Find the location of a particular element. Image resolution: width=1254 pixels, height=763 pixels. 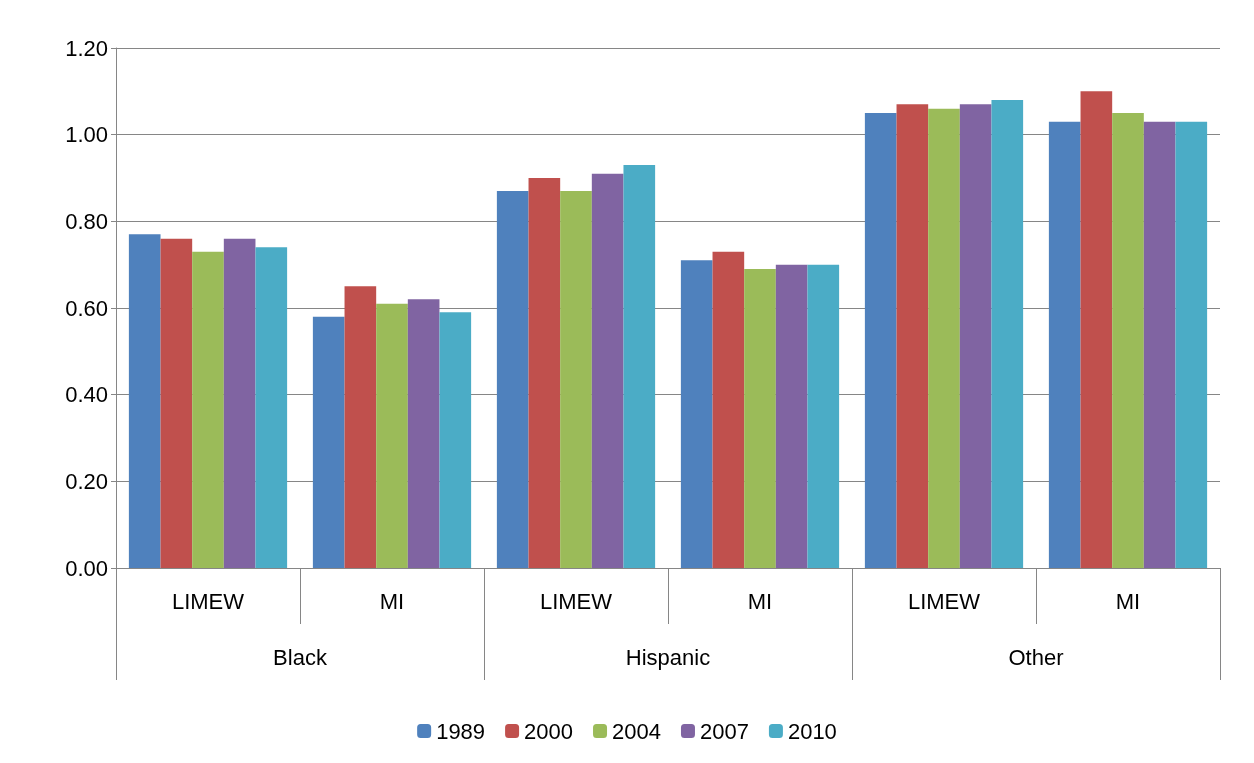

y-tick-label: 0.20 is located at coordinates (86, 481).